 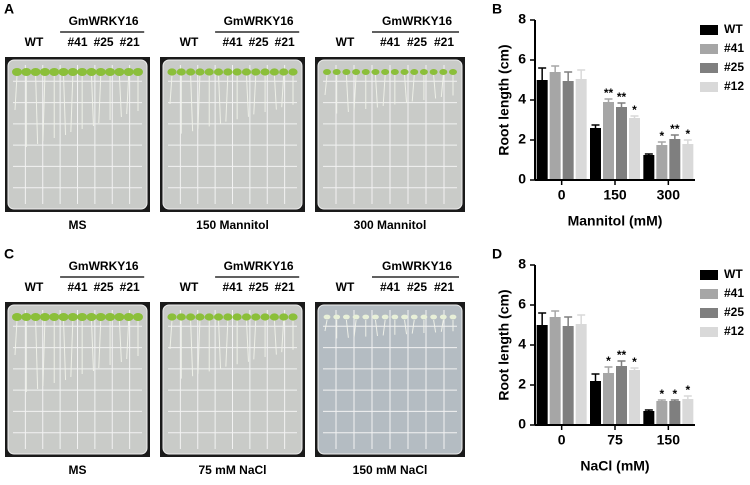 I want to click on genotype-label: #41, so click(x=390, y=42).